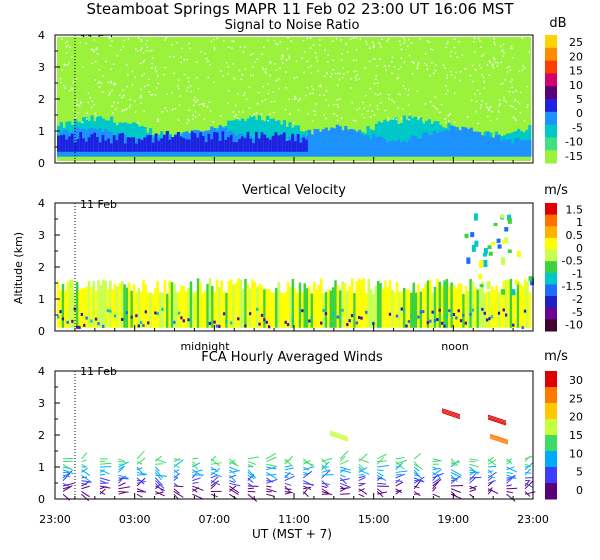  I want to click on panel-2-ytick-label: 3, so click(41, 403).